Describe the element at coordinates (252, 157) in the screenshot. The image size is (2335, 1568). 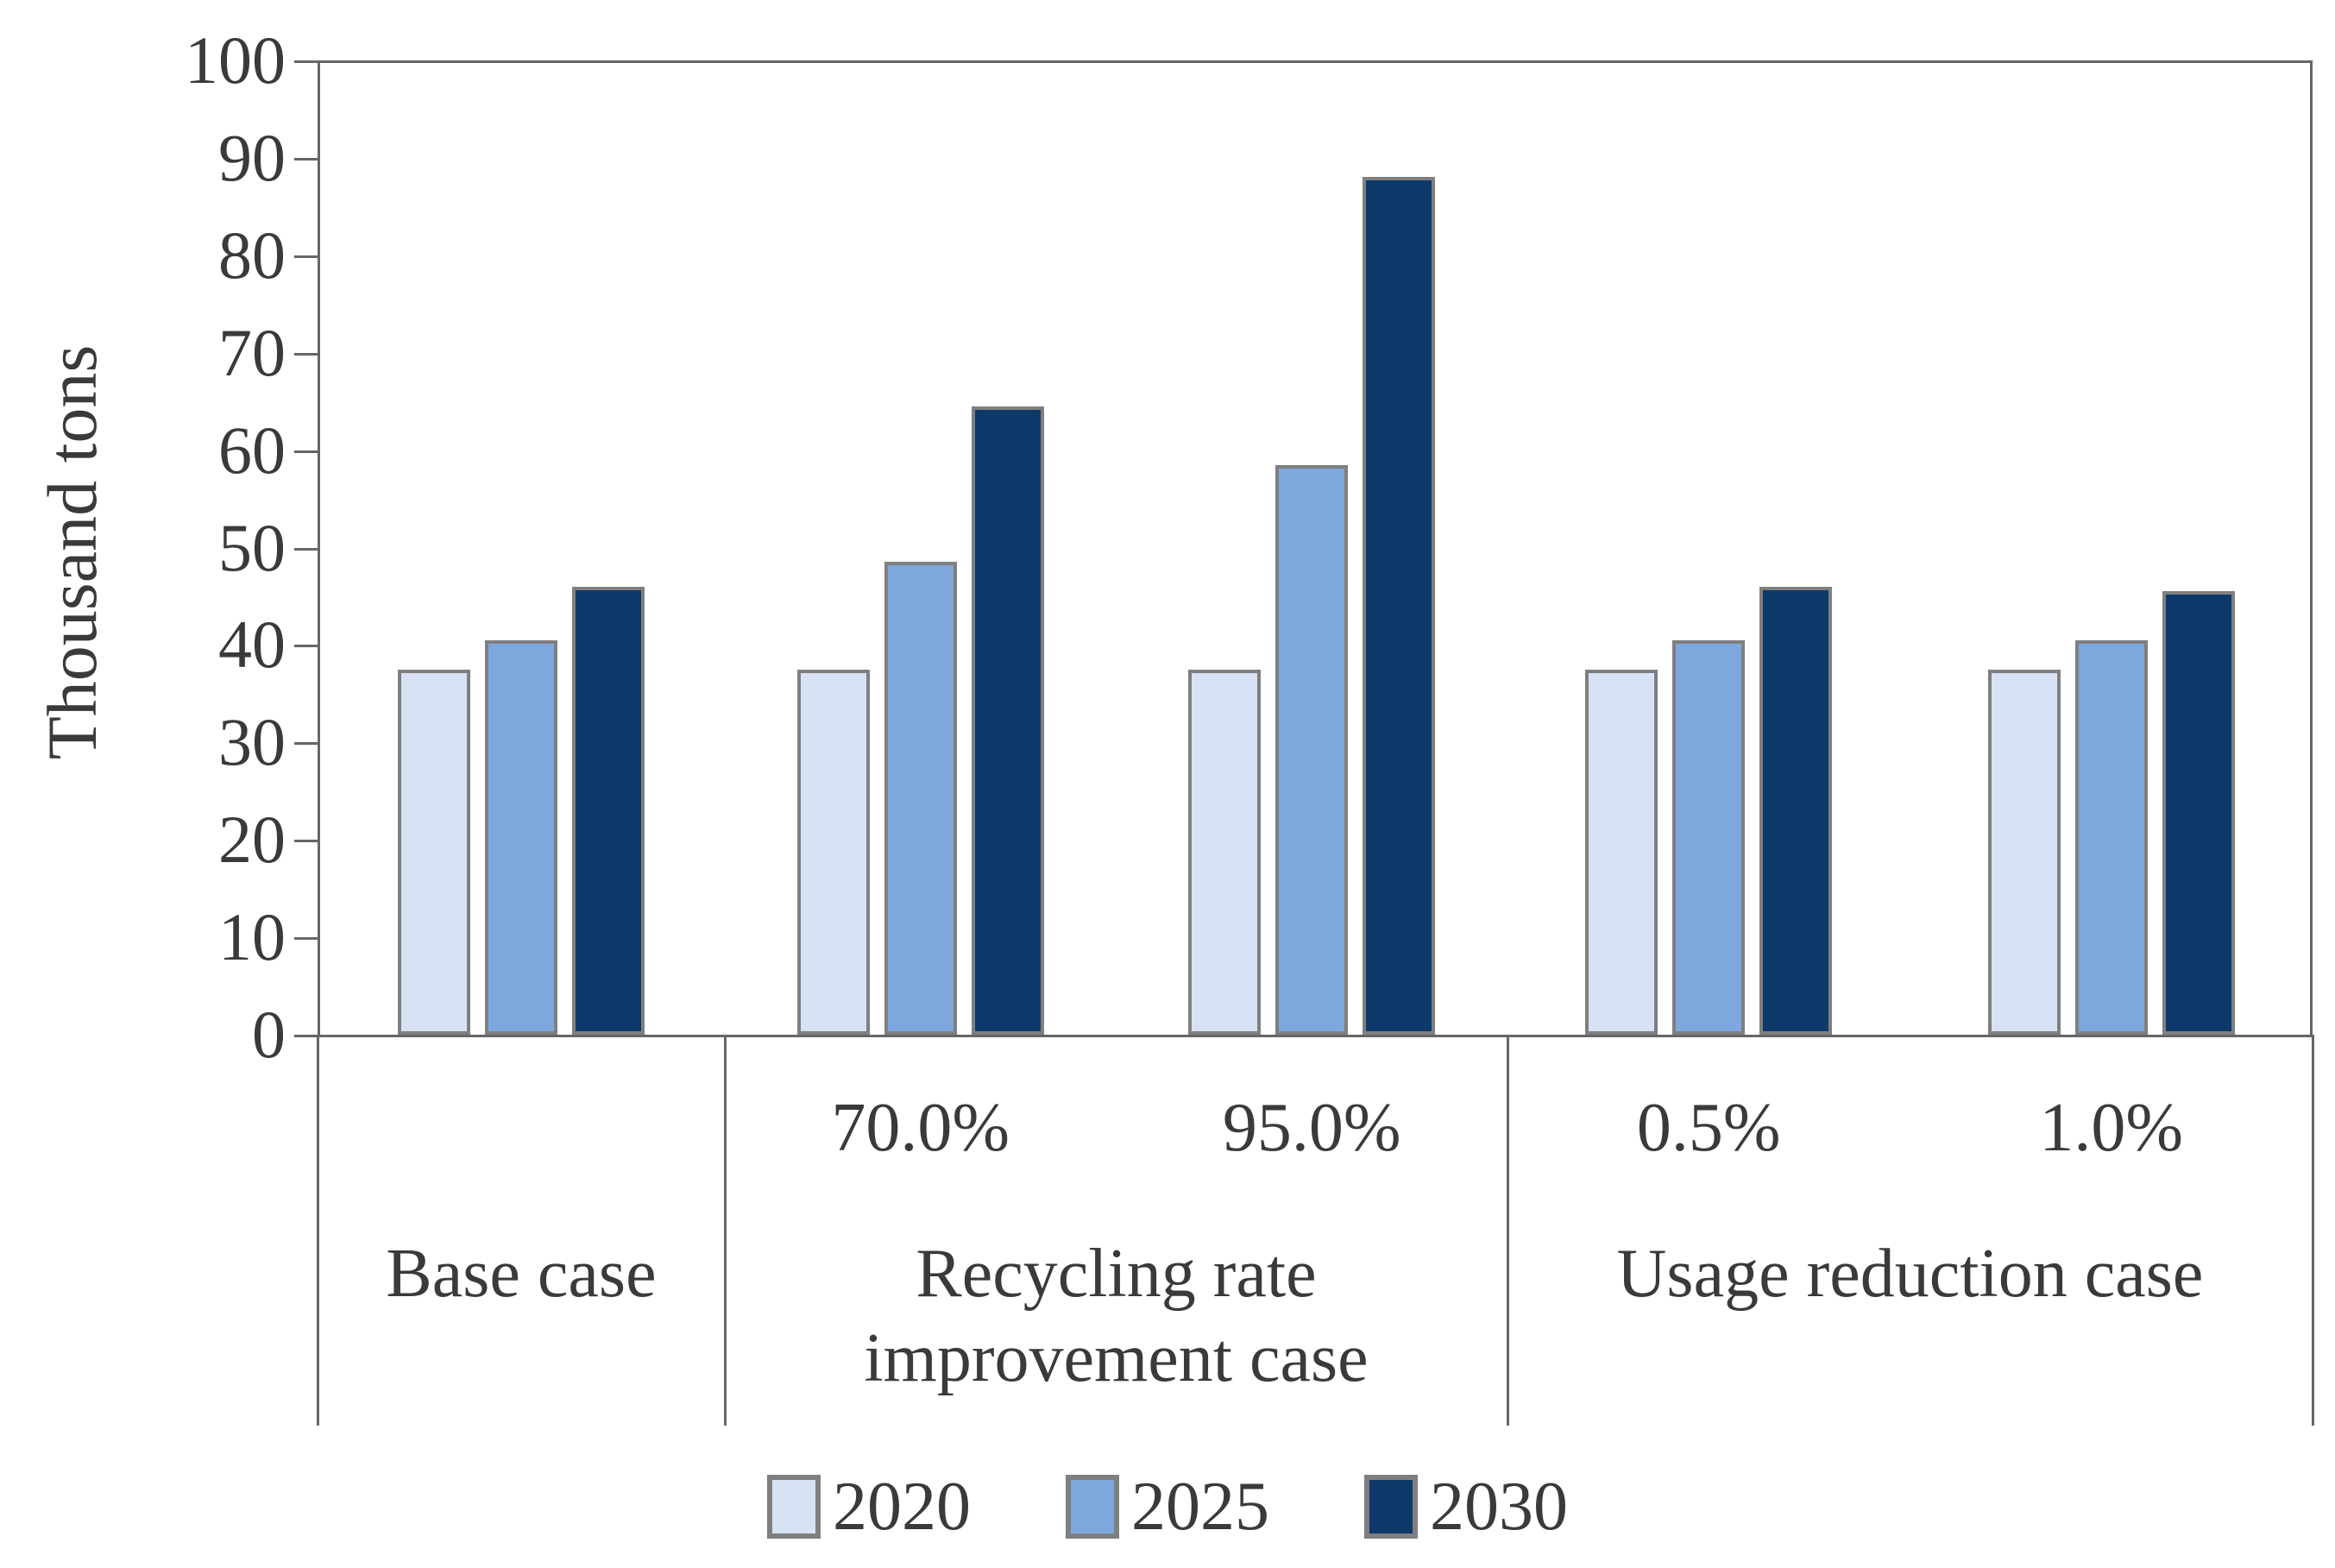
I see `y-axis-tick-label: 90` at that location.